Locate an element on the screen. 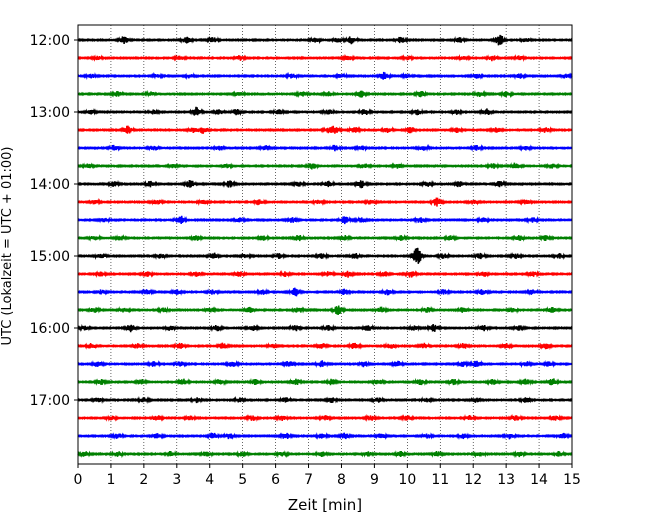 Image resolution: width=650 pixels, height=520 pixels. y-tick-label: 17:00 is located at coordinates (50, 401).